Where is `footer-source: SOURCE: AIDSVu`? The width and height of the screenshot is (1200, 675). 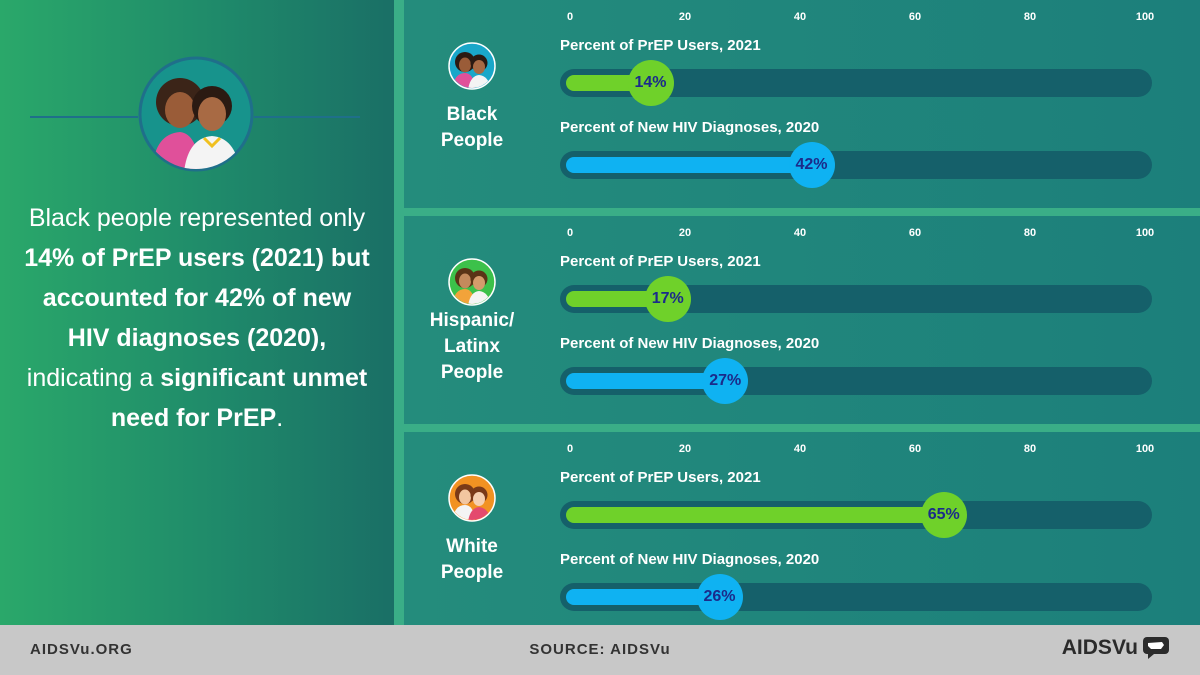
footer-source: SOURCE: AIDSVu is located at coordinates (600, 649).